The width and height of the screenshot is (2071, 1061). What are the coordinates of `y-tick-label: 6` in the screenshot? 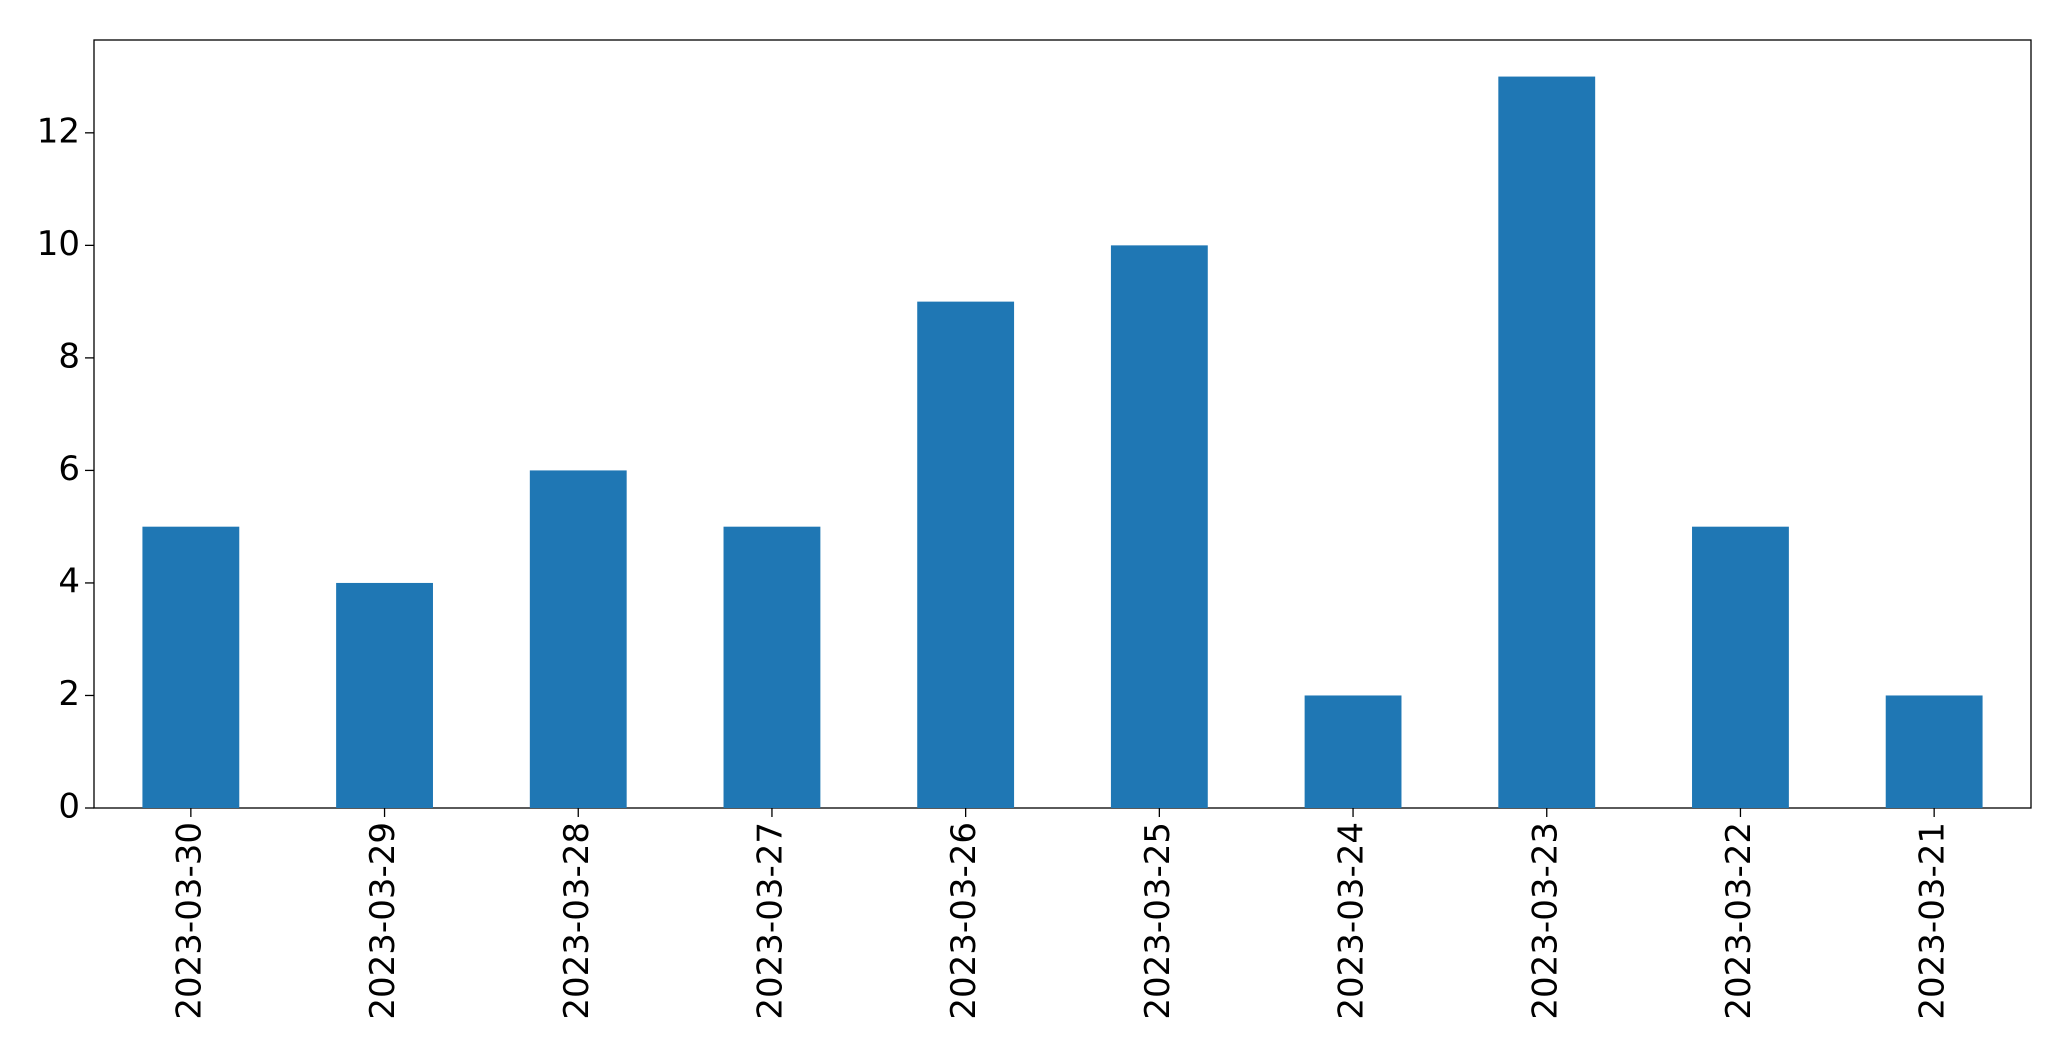 It's located at (69, 469).